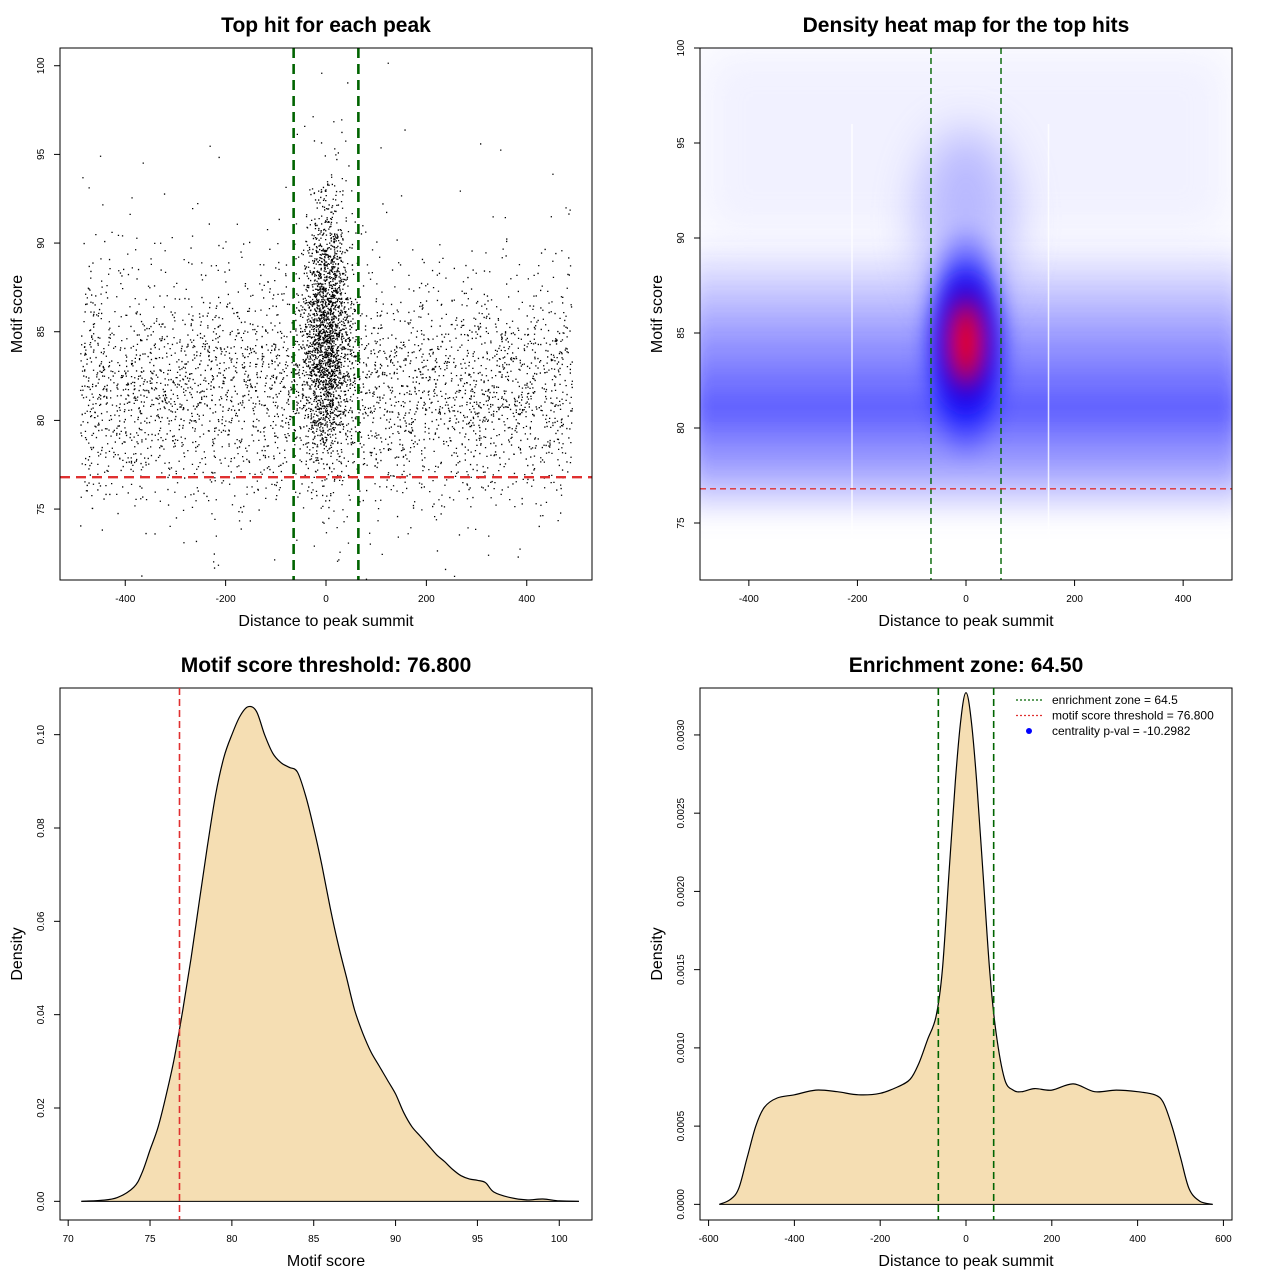  What do you see at coordinates (681, 1125) in the screenshot?
I see `y-tick-label: 0.0005` at bounding box center [681, 1125].